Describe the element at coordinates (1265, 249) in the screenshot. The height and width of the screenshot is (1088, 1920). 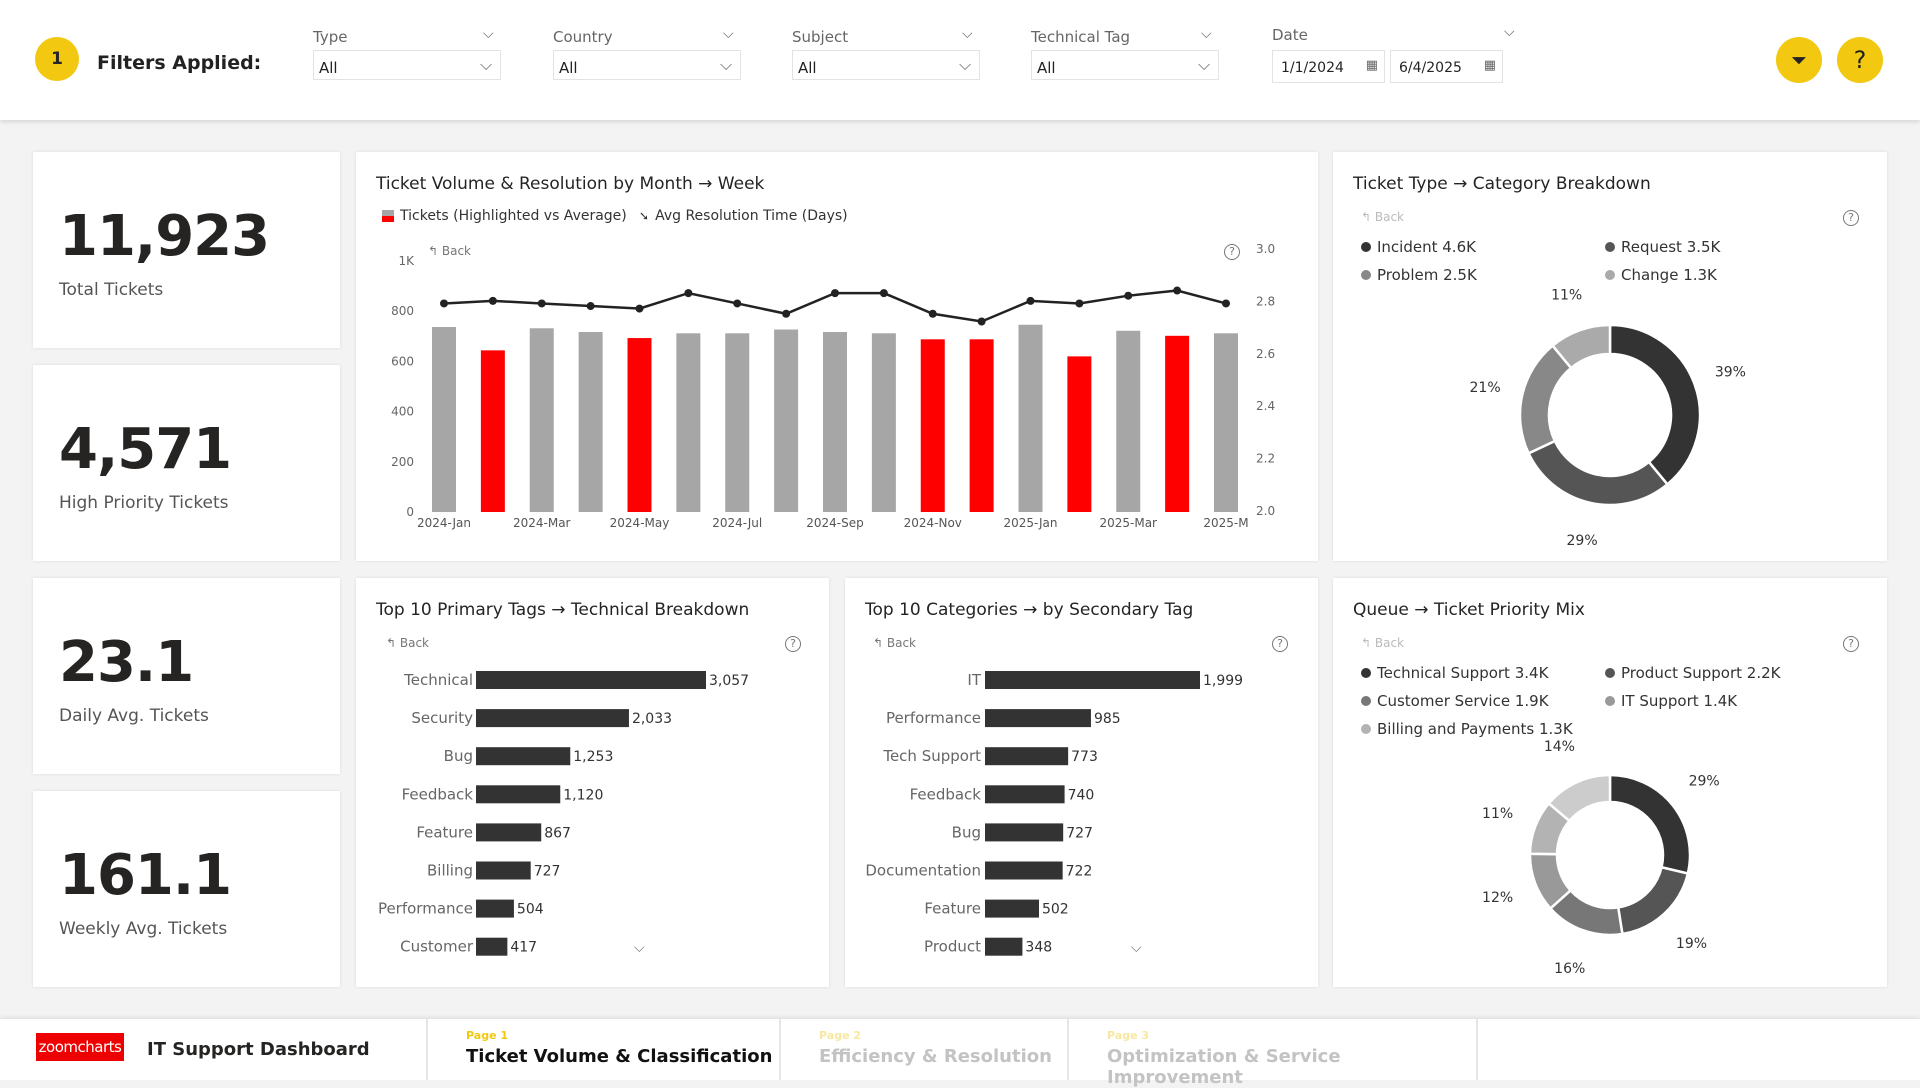
I see `y-right-tick: 3.0` at that location.